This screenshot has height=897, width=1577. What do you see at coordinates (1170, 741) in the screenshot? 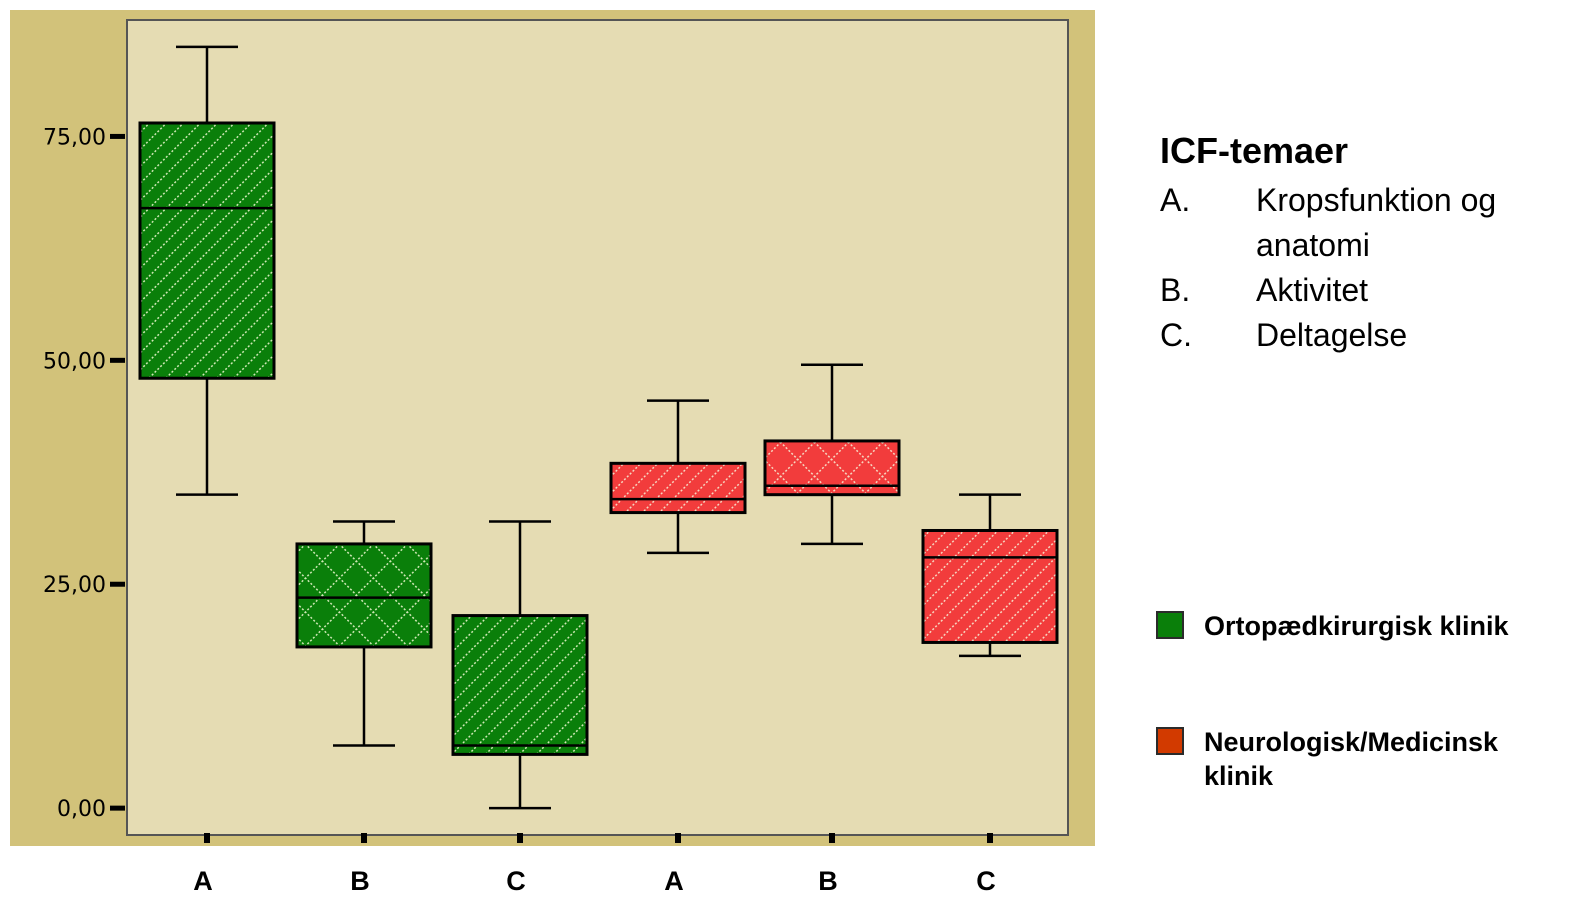
I see `legend-swatch-red` at bounding box center [1170, 741].